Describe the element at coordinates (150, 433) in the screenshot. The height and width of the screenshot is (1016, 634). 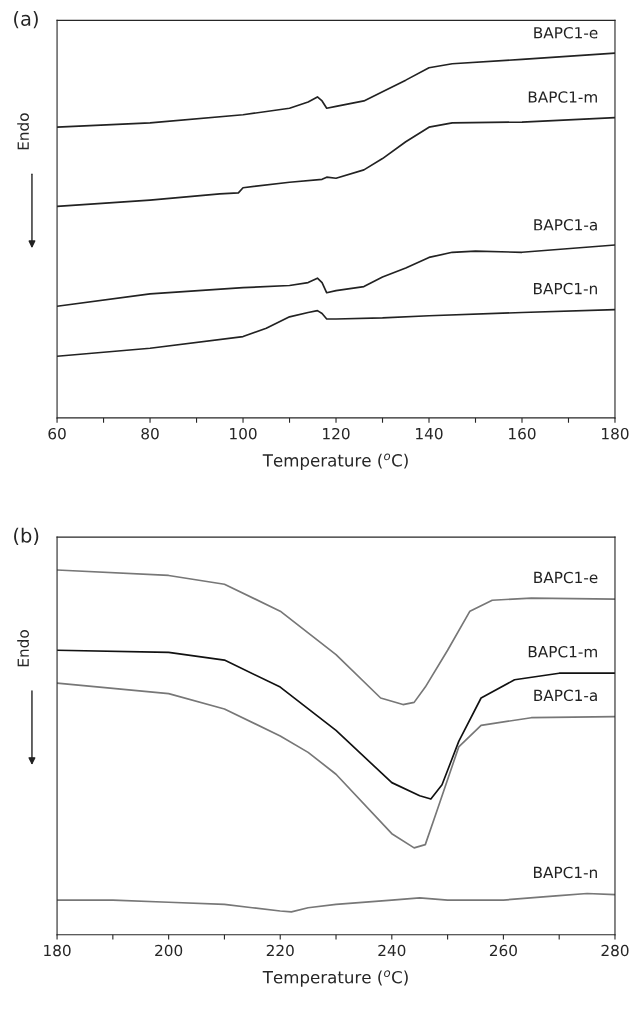
I see `x-tick-label: 80` at that location.